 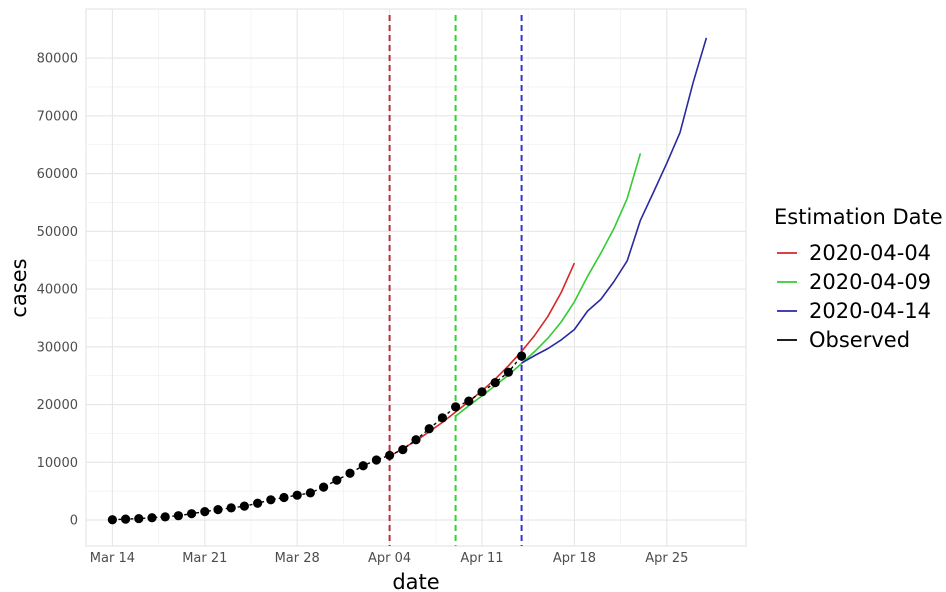 What do you see at coordinates (574, 558) in the screenshot?
I see `x-tick-label: Apr 18` at bounding box center [574, 558].